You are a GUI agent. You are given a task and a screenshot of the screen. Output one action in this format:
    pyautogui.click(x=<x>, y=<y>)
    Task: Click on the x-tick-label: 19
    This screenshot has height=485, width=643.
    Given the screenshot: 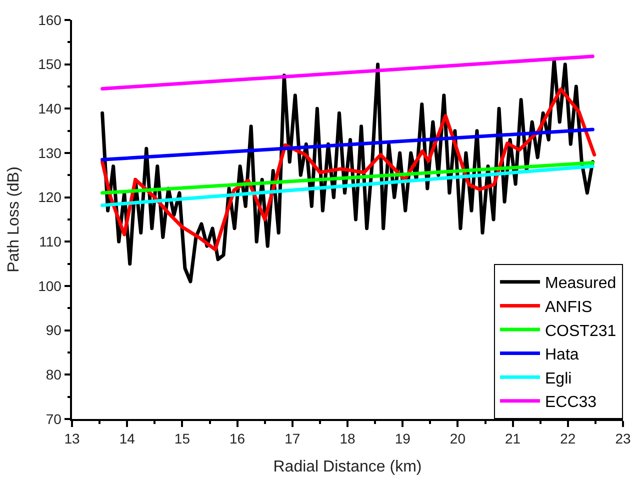 What is the action you would take?
    pyautogui.click(x=402, y=438)
    